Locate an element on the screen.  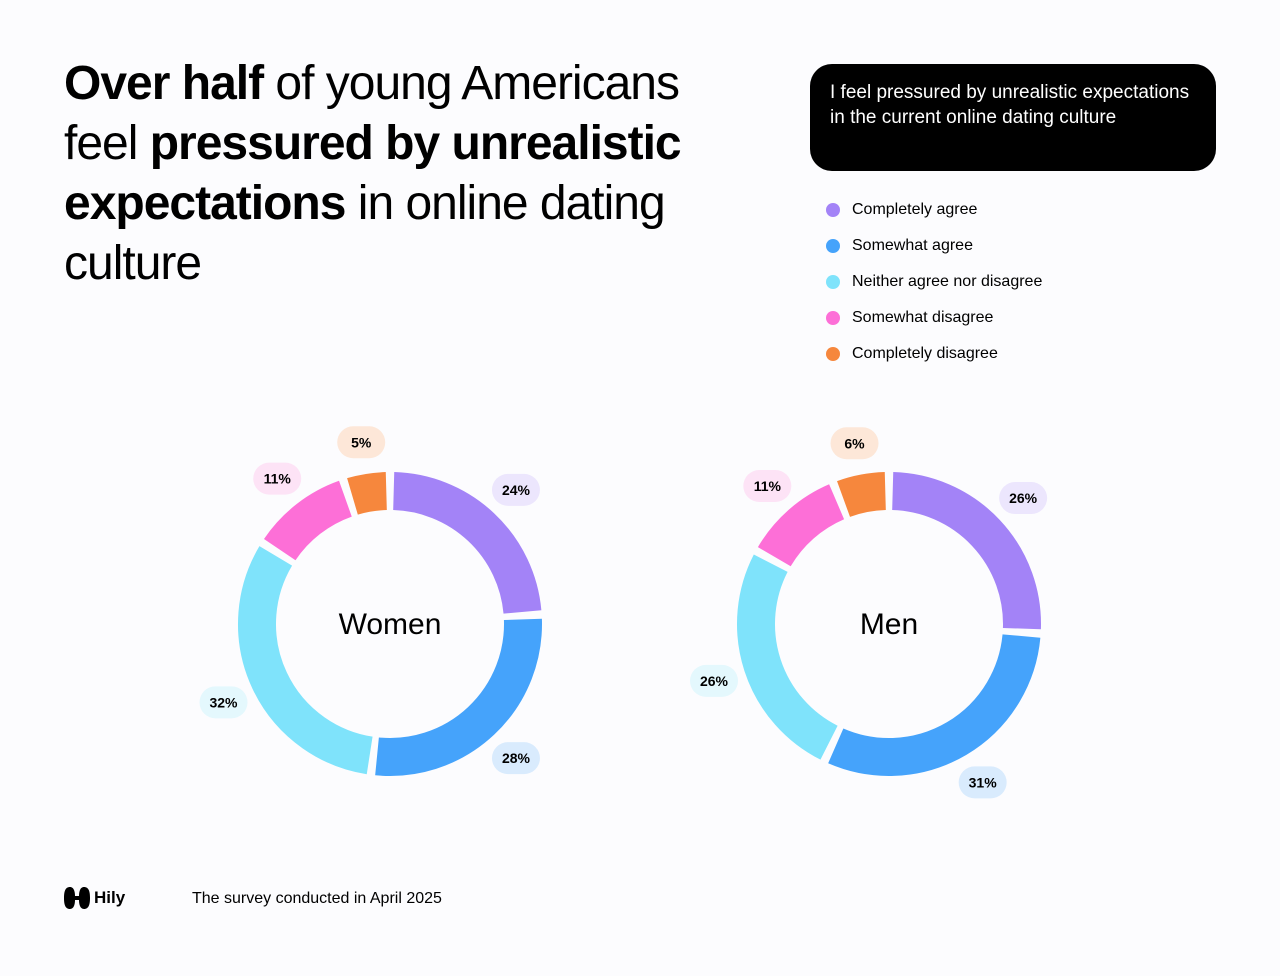
hily-logo: Hily is located at coordinates (94, 898).